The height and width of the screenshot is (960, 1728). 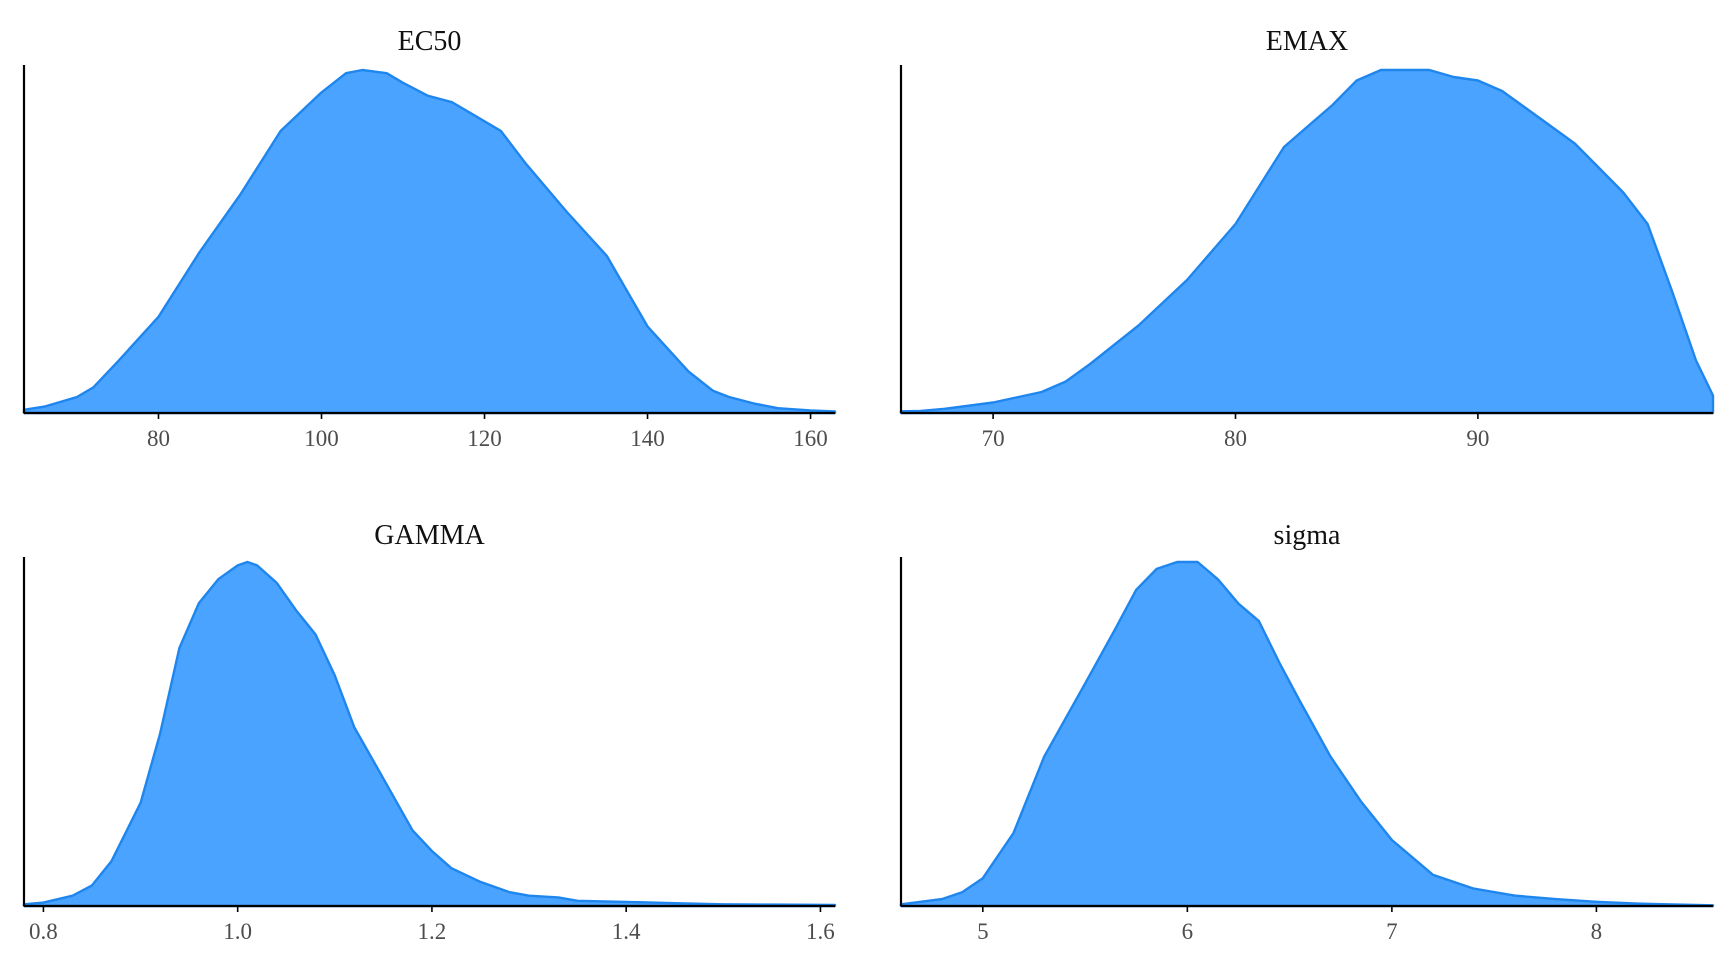 I want to click on x-tick-label: 1.4, so click(x=626, y=931).